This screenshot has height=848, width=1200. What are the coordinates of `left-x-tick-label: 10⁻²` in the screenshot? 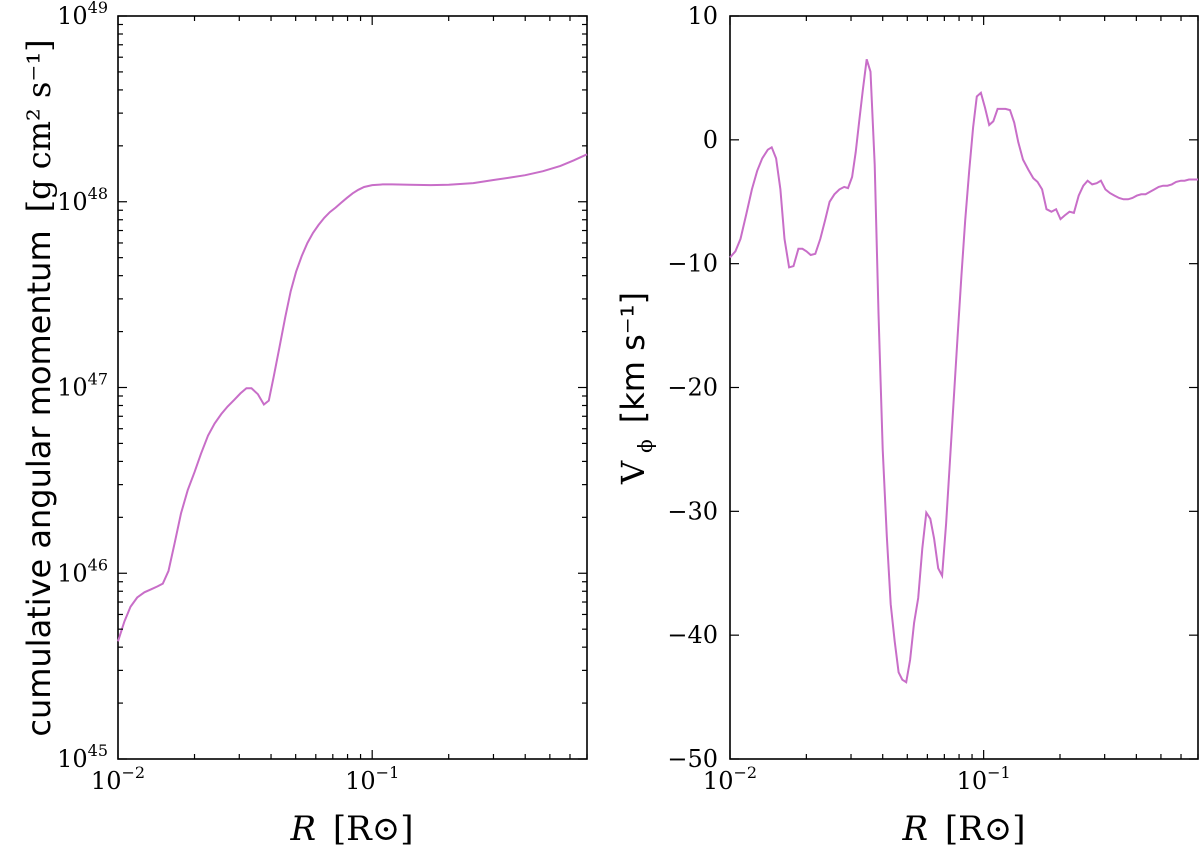 It's located at (118, 779).